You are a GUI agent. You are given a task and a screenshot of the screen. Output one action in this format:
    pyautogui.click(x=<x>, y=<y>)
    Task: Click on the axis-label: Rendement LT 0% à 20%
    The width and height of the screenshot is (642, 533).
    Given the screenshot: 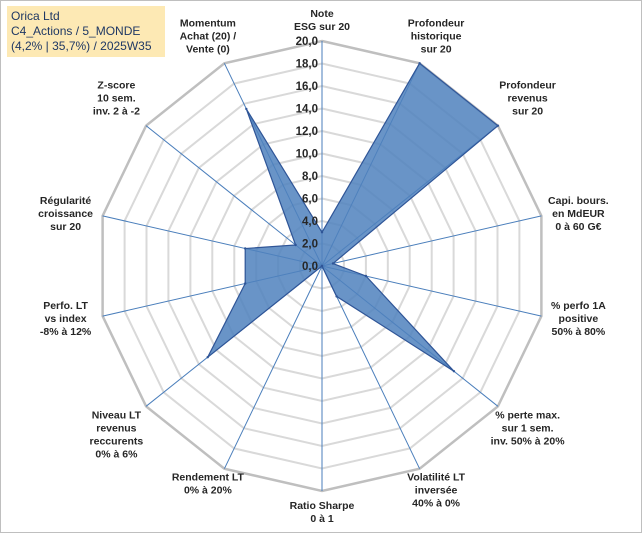 What is the action you would take?
    pyautogui.click(x=208, y=484)
    